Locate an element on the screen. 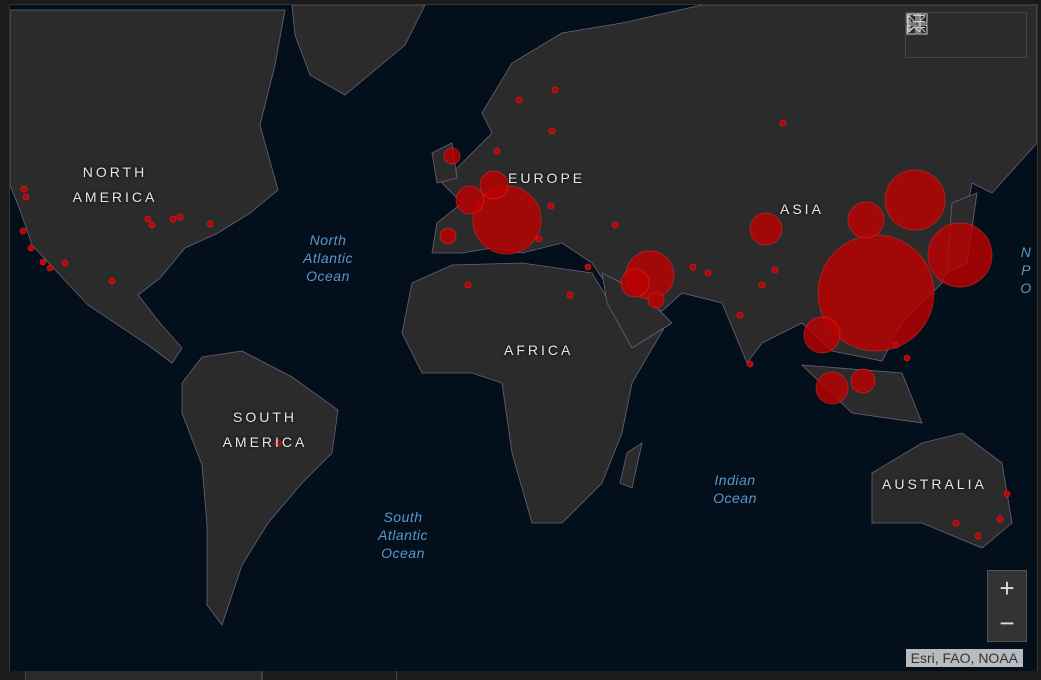 Image resolution: width=1041 pixels, height=680 pixels. greenland-landmass is located at coordinates (358, 50).